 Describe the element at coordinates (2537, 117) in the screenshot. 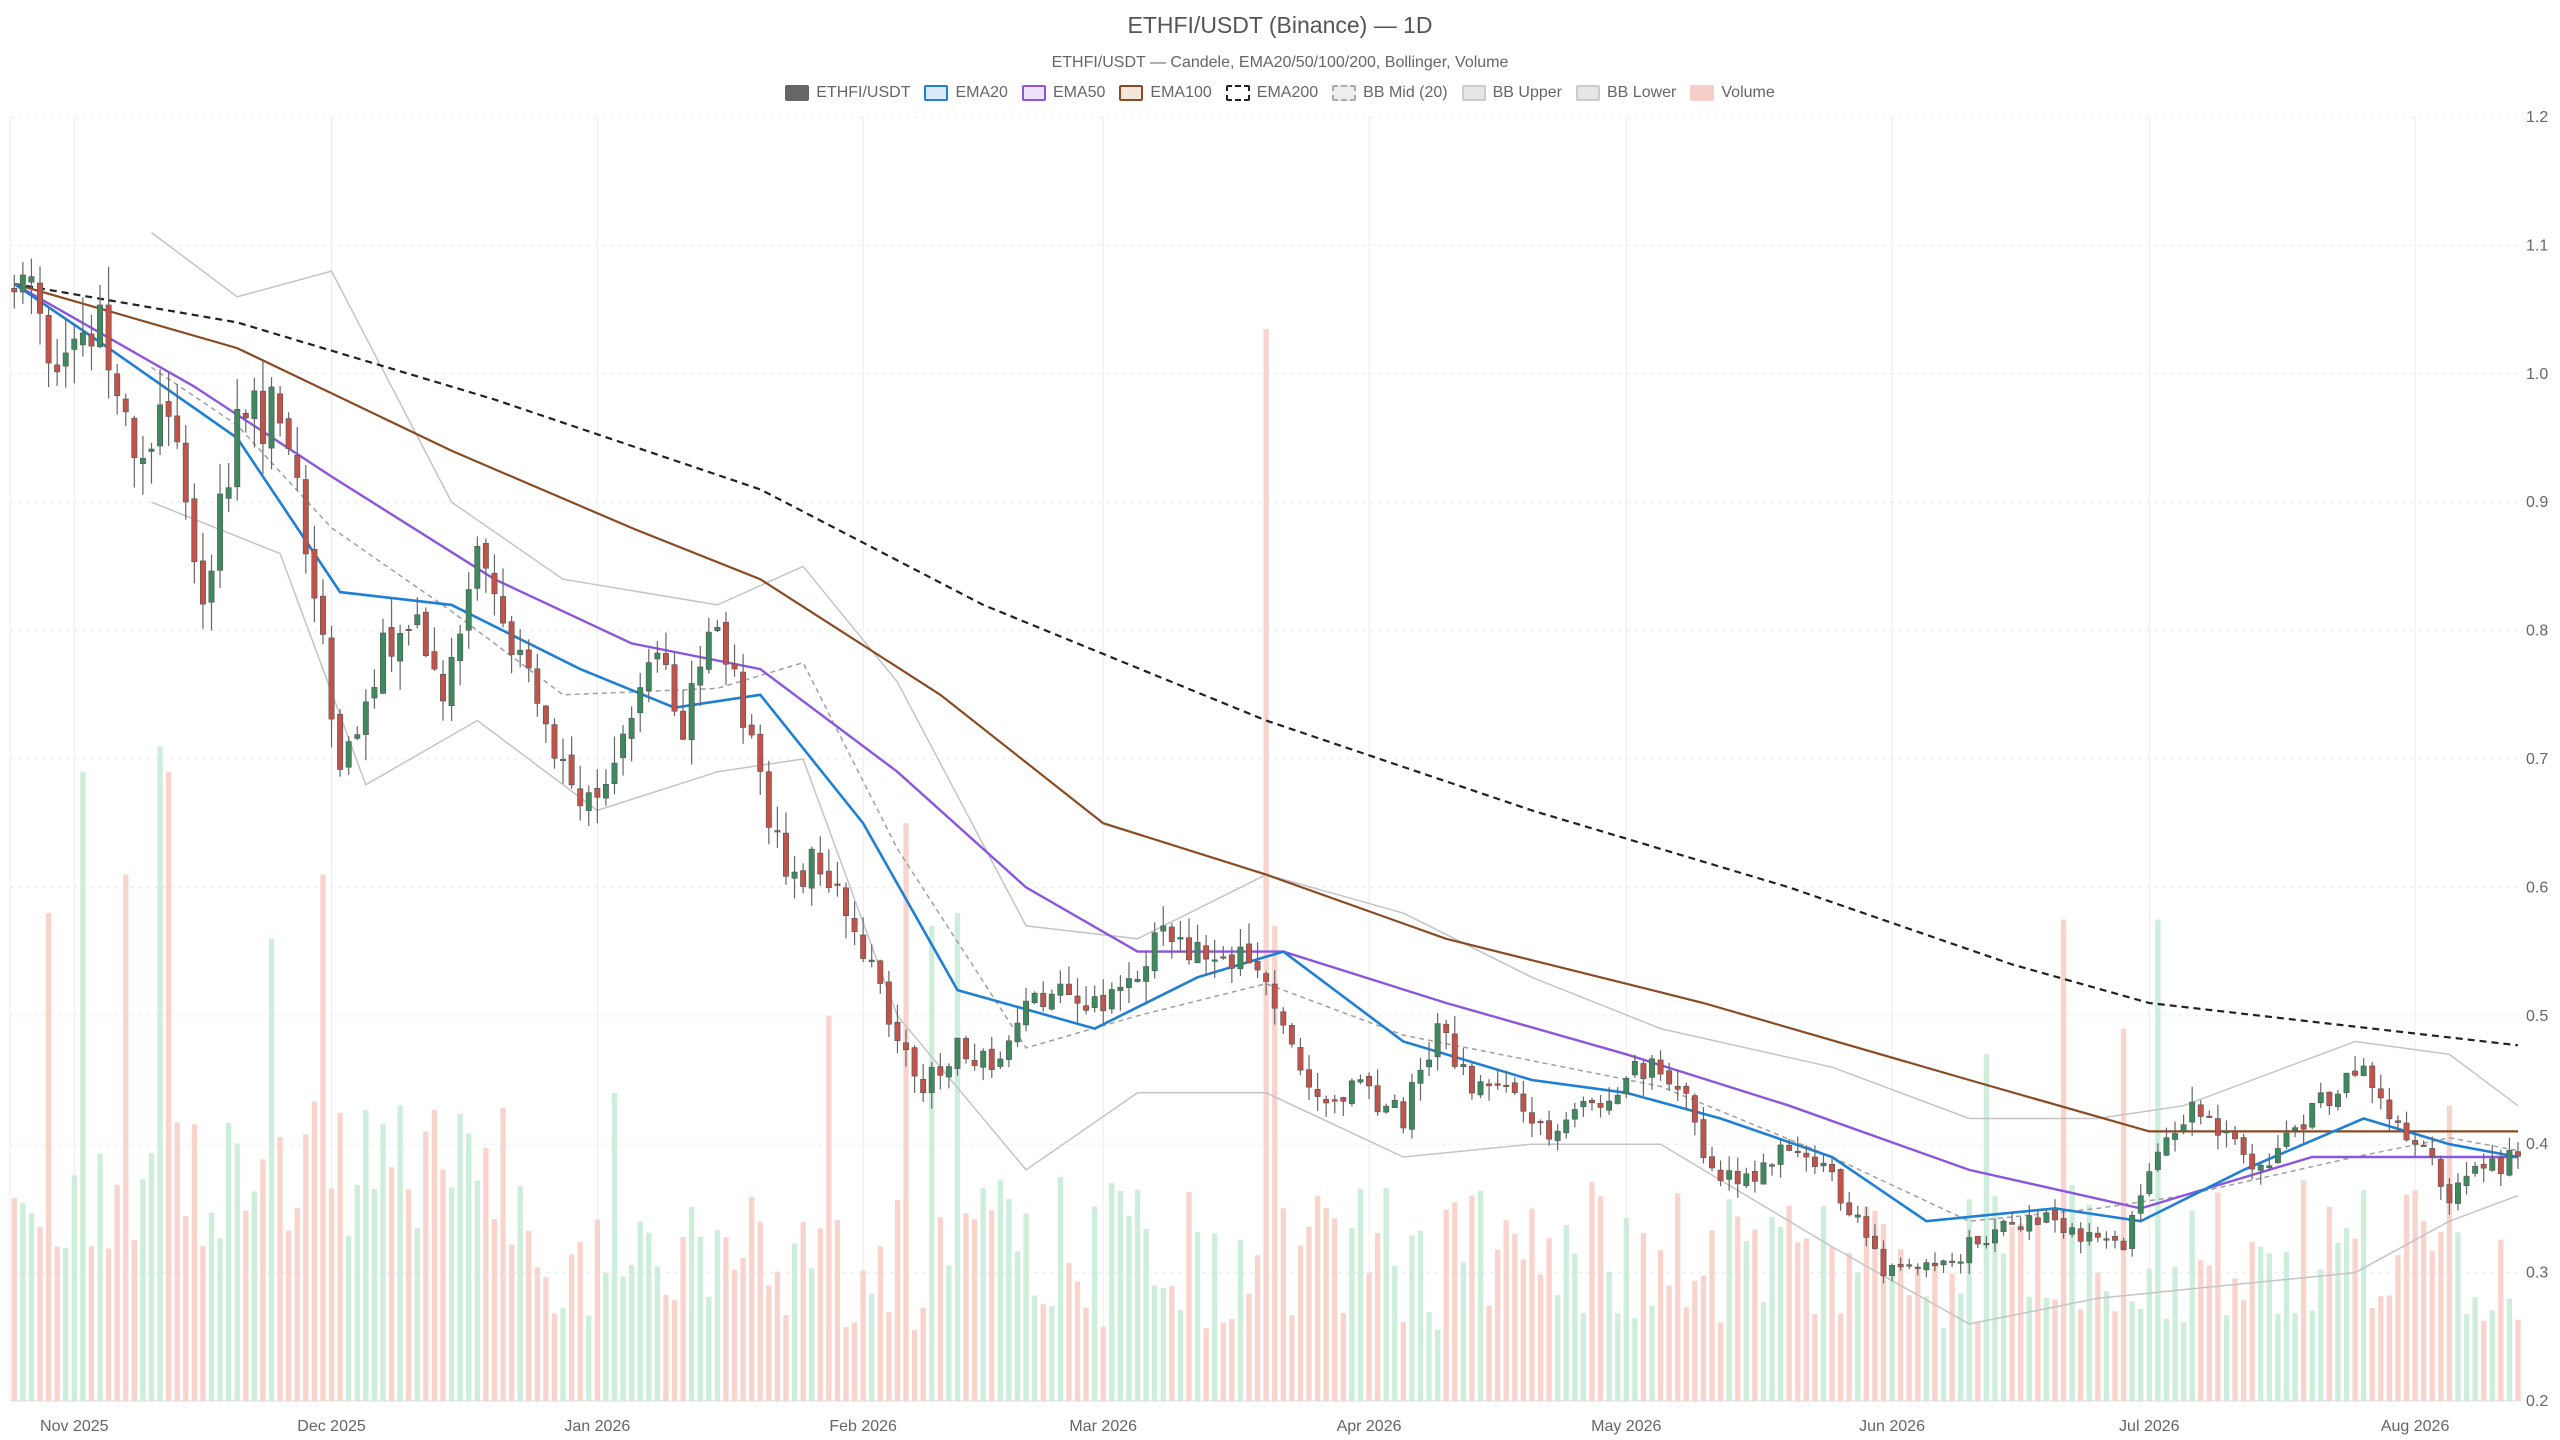

I see `y-tick-label: 1.2` at that location.